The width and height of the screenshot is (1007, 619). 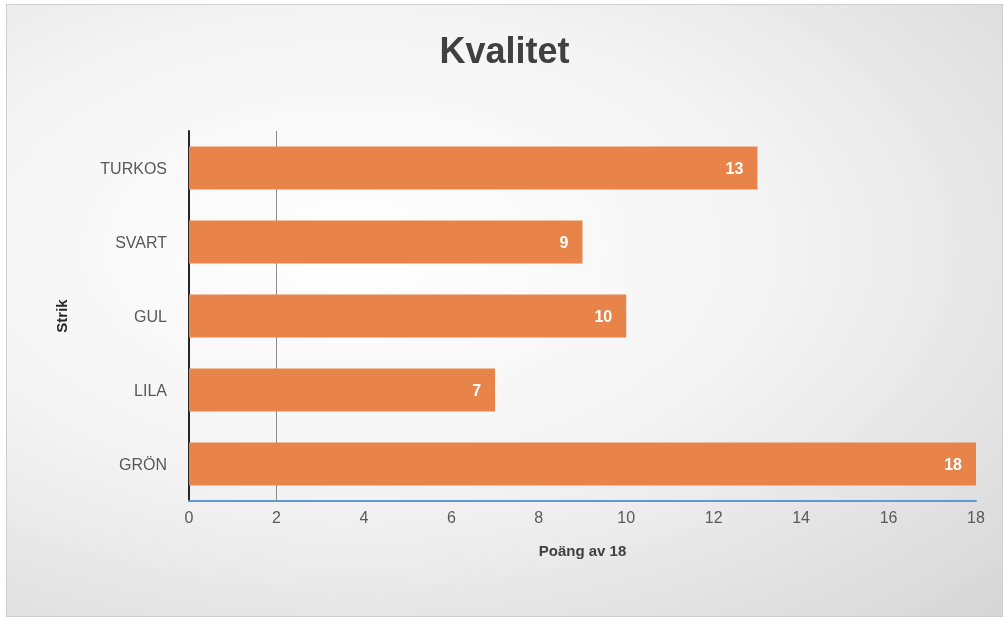 What do you see at coordinates (564, 242) in the screenshot?
I see `data-label: 9` at bounding box center [564, 242].